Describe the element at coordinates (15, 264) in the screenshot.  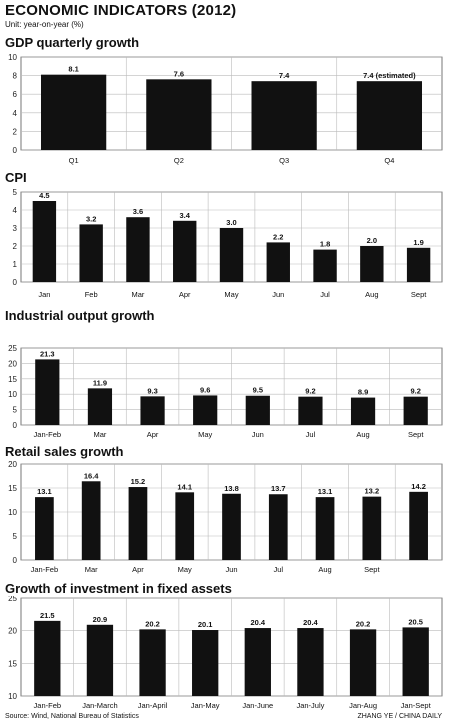
I see `y-tick-label: 1` at that location.